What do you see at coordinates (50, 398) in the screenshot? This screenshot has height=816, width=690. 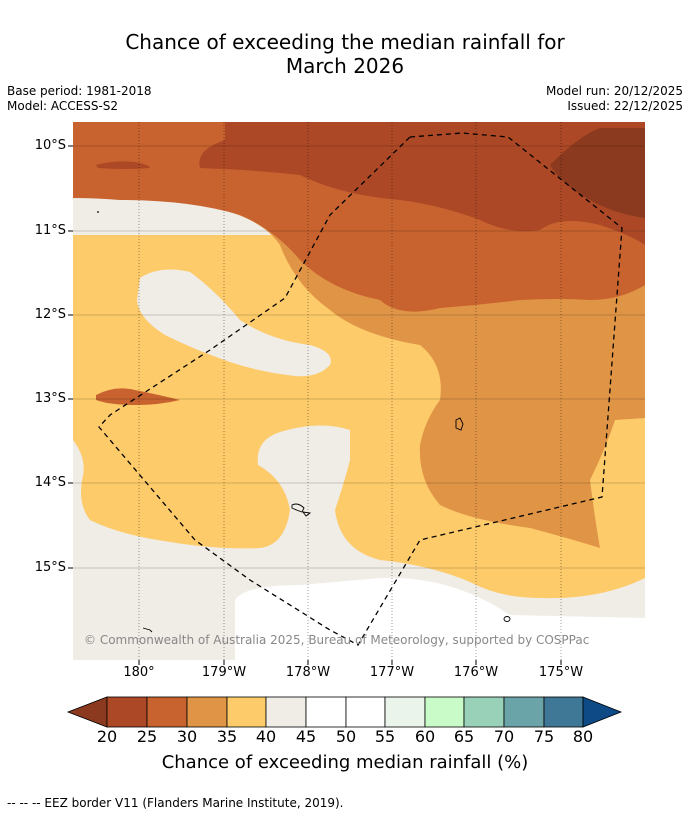 I see `lat-label: 13°S` at bounding box center [50, 398].